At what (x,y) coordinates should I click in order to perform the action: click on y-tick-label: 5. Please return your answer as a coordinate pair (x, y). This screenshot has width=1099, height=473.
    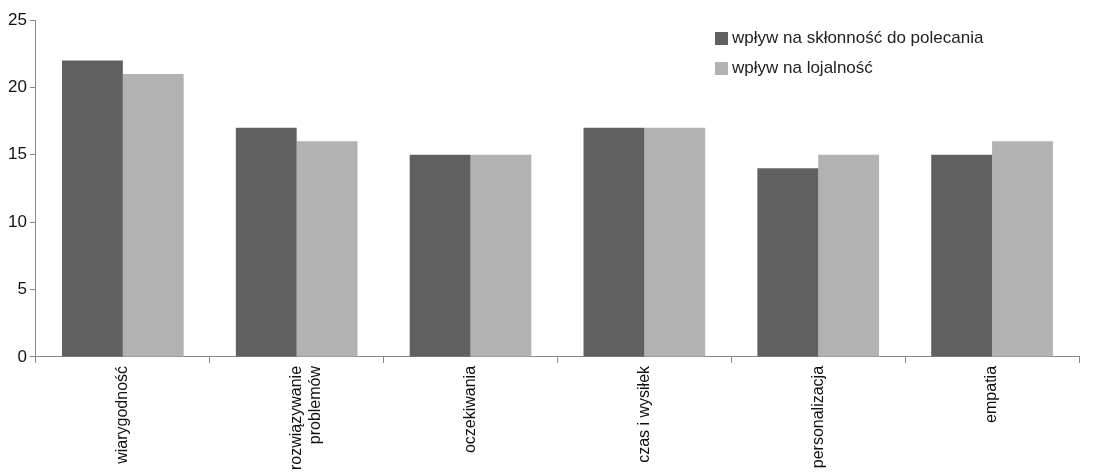
    Looking at the image, I should click on (22, 289).